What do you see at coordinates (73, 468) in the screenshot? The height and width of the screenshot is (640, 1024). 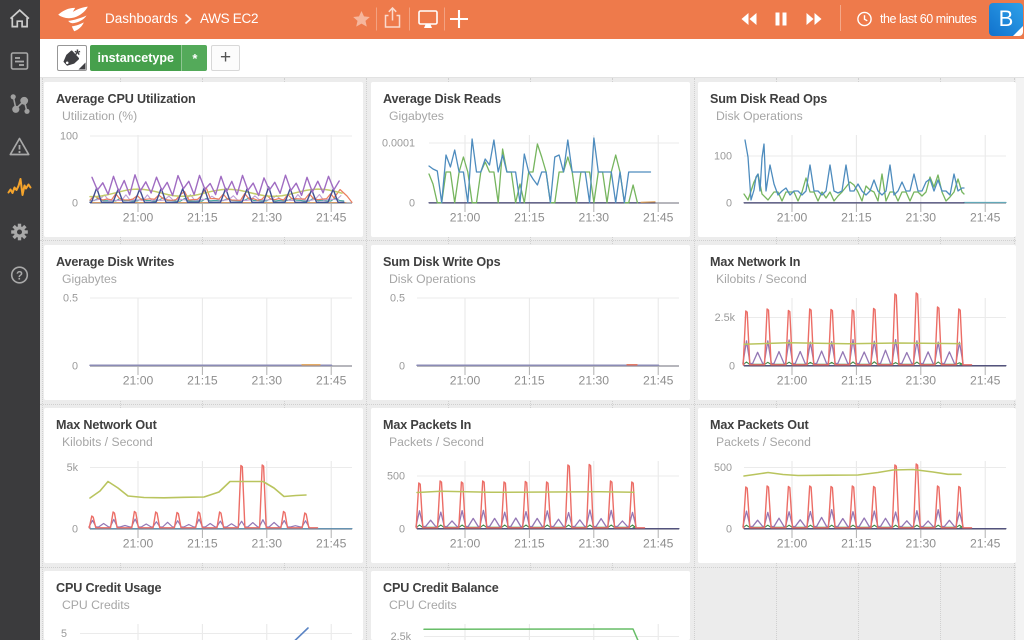 I see `svg-text: 5k` at bounding box center [73, 468].